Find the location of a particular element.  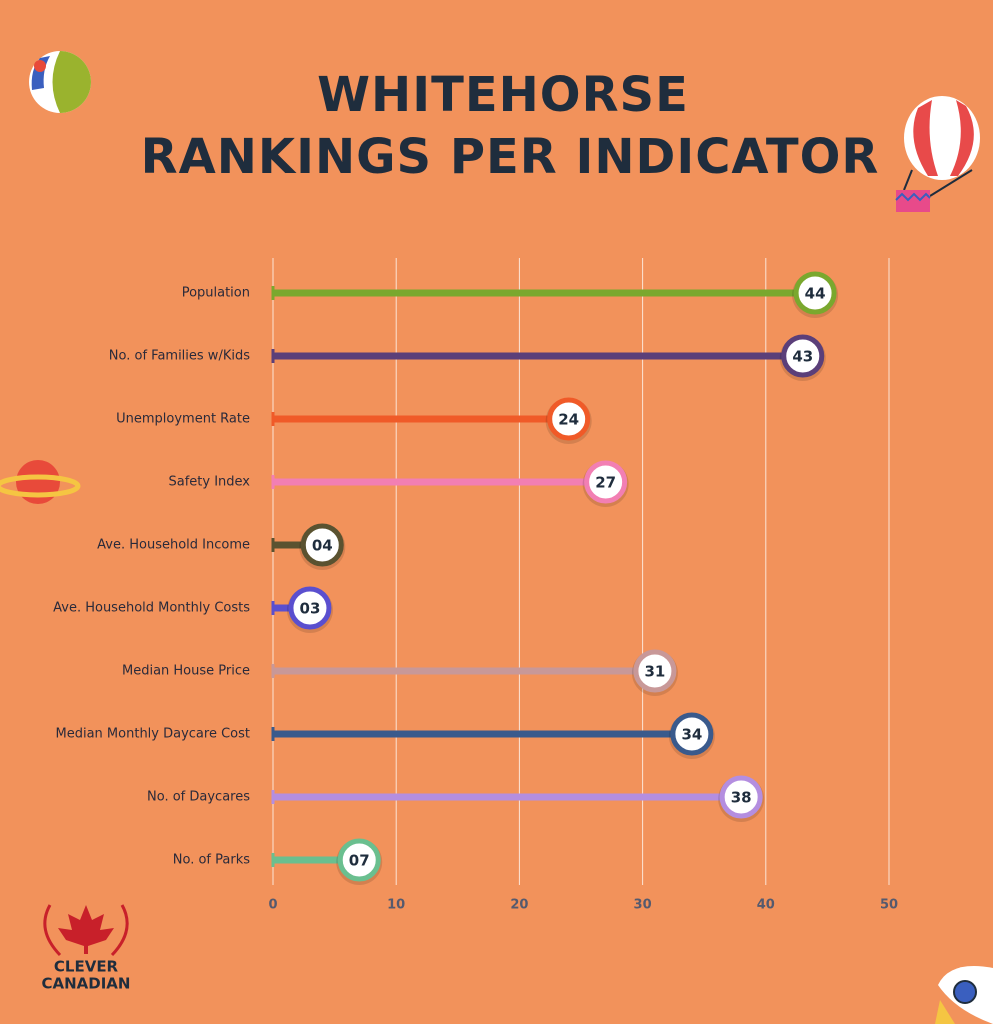

x-tick-label: 50 is located at coordinates (889, 905).